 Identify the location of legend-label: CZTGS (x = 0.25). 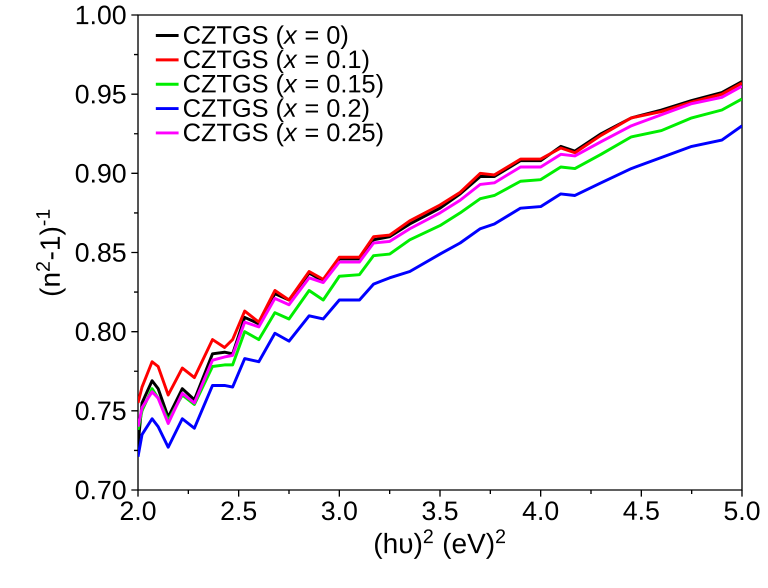
(283, 134).